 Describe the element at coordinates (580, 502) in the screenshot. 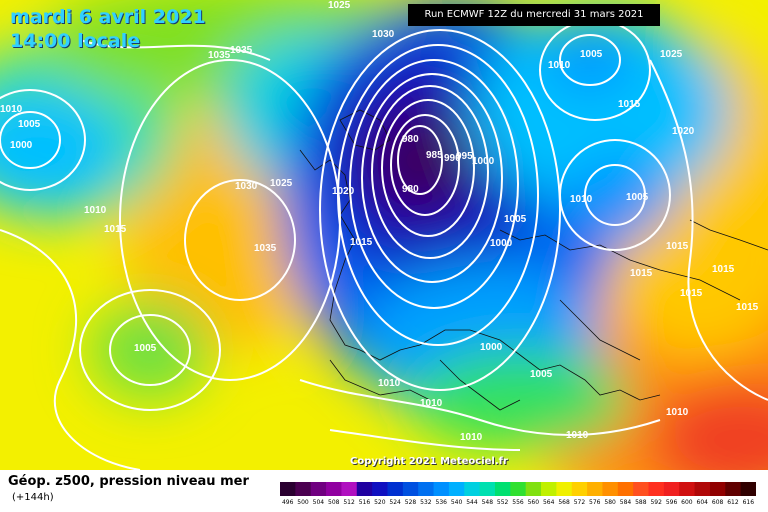

I see `legend-tick-label: 572` at that location.